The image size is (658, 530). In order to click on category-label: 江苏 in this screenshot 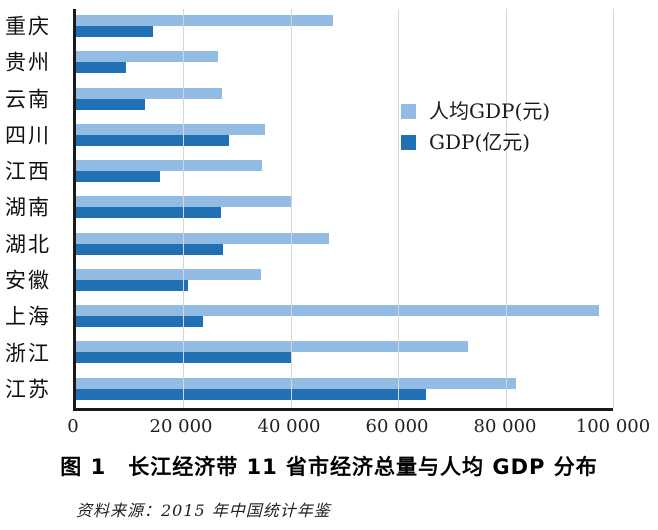, I will do `click(28, 389)`.